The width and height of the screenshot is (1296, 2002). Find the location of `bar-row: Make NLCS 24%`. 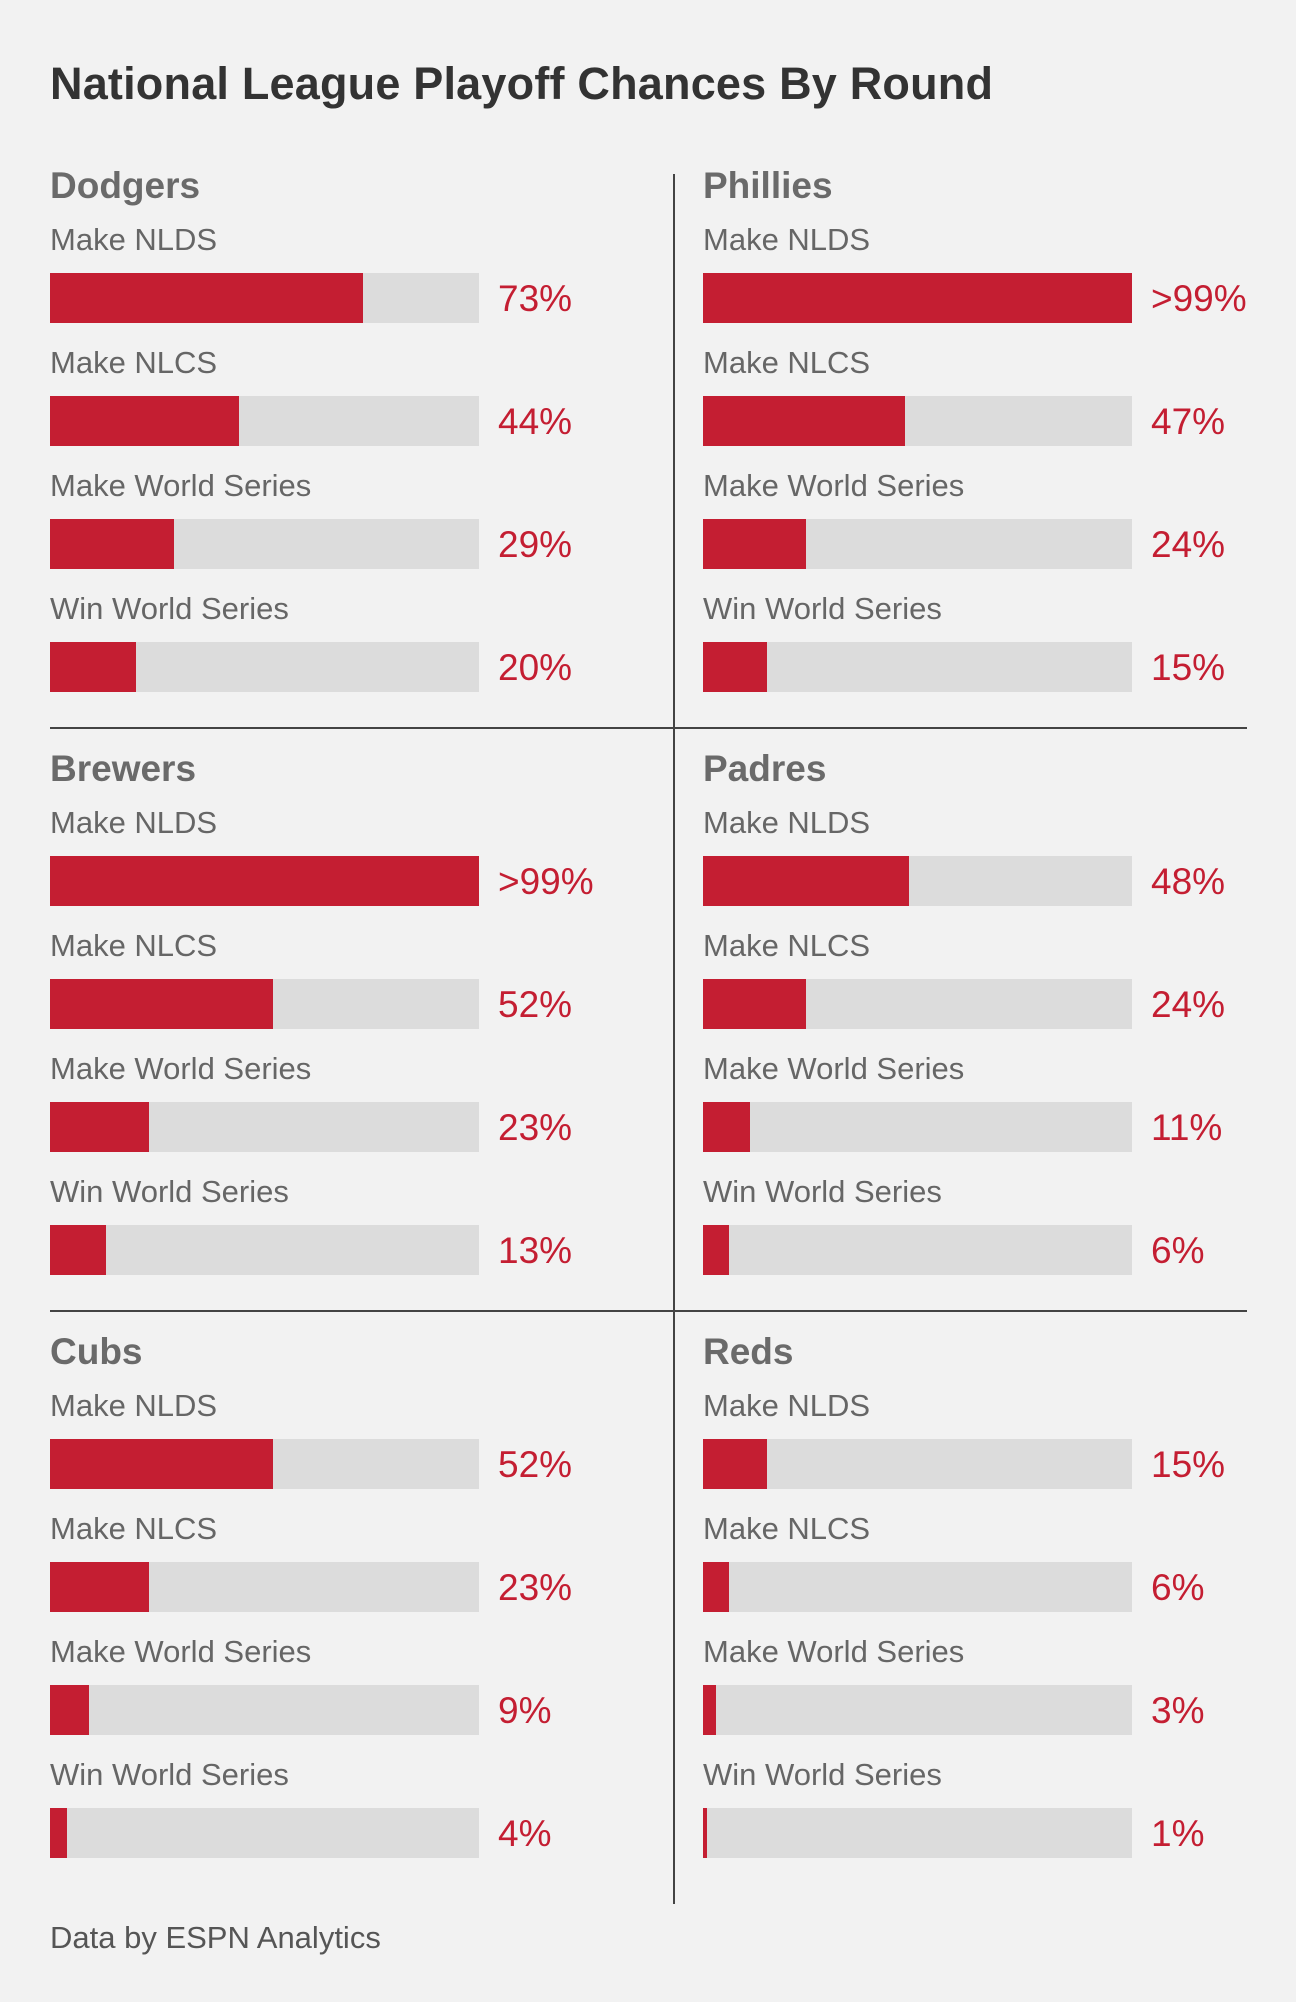

bar-row: Make NLCS 24% is located at coordinates (999, 989).